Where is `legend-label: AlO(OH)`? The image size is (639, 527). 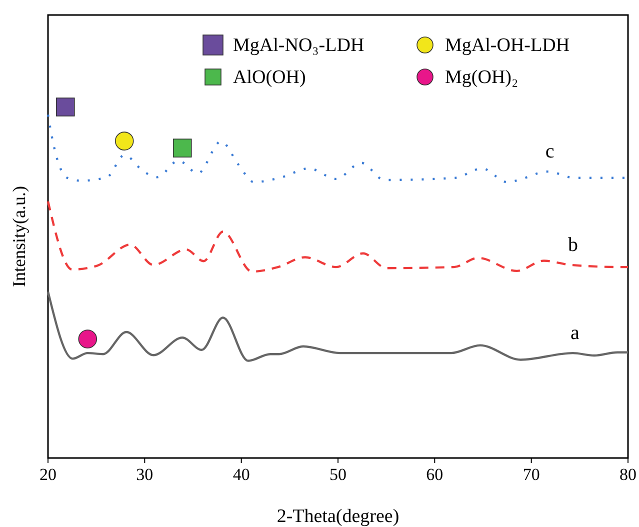
legend-label: AlO(OH) is located at coordinates (269, 77).